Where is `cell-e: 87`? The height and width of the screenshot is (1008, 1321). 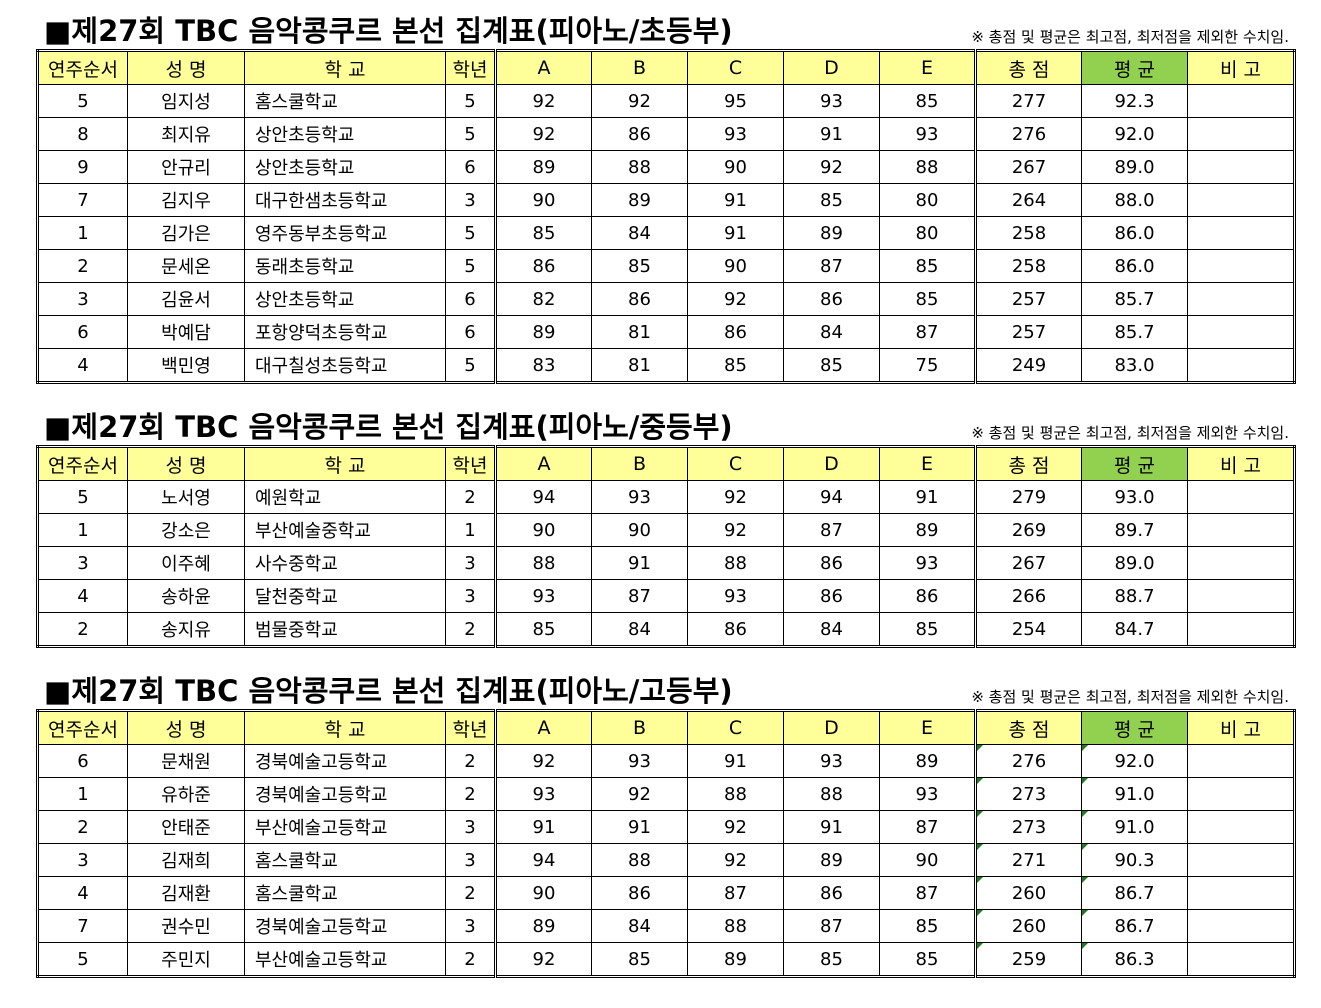
cell-e: 87 is located at coordinates (928, 893).